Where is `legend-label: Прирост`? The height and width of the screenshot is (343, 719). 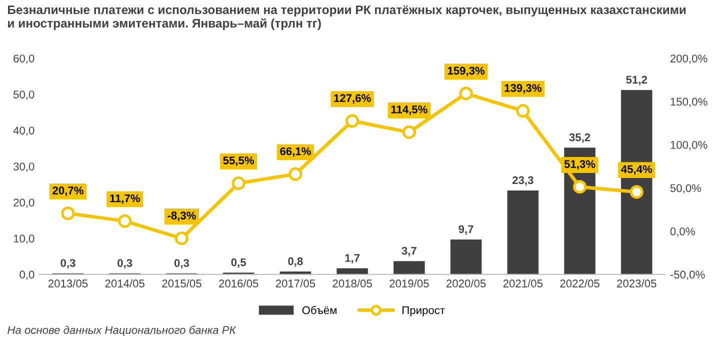 legend-label: Прирост is located at coordinates (423, 311).